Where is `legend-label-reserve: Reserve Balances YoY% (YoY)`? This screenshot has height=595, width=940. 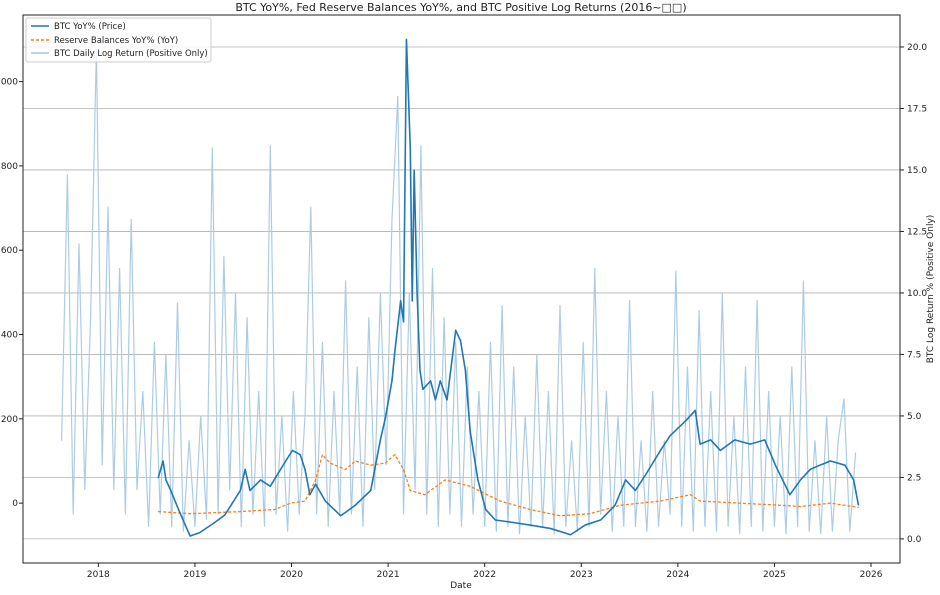 legend-label-reserve: Reserve Balances YoY% (YoY) is located at coordinates (116, 41).